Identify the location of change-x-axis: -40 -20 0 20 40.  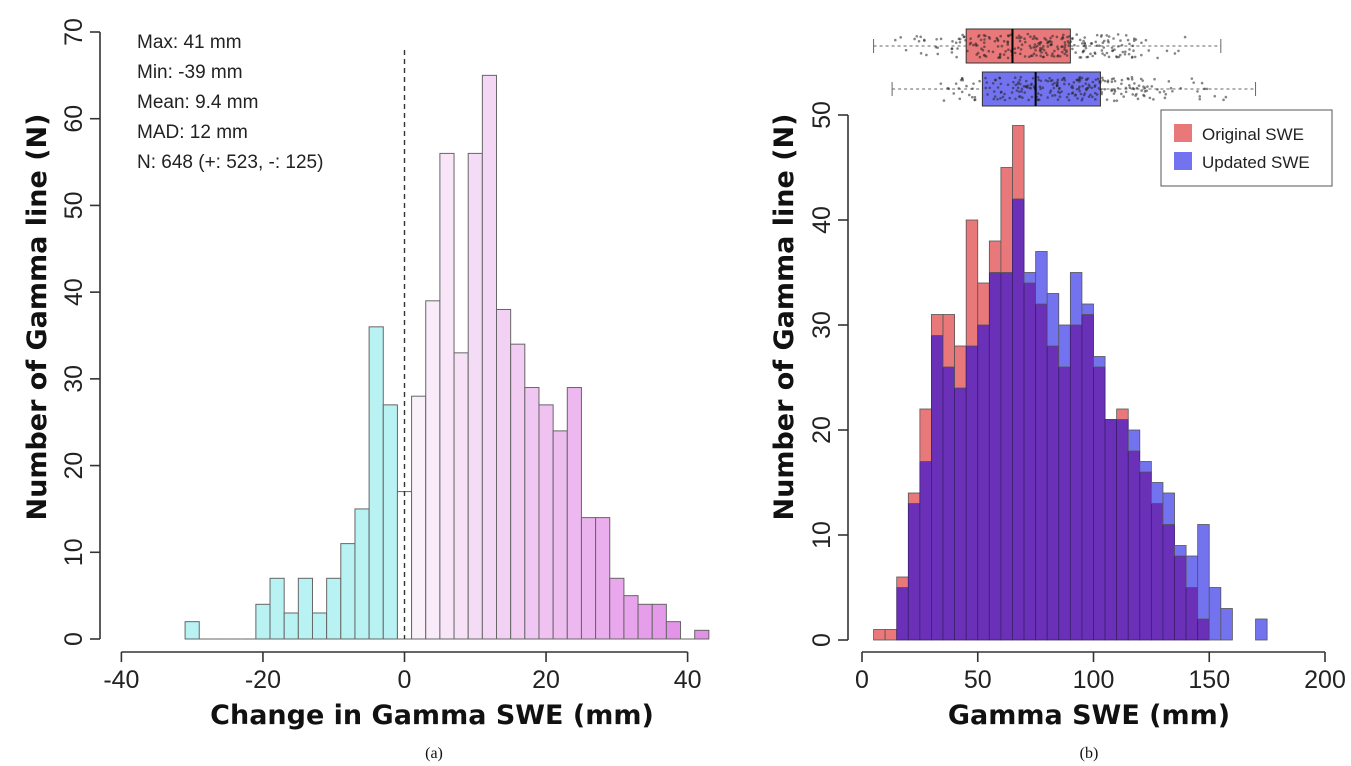
(402, 672).